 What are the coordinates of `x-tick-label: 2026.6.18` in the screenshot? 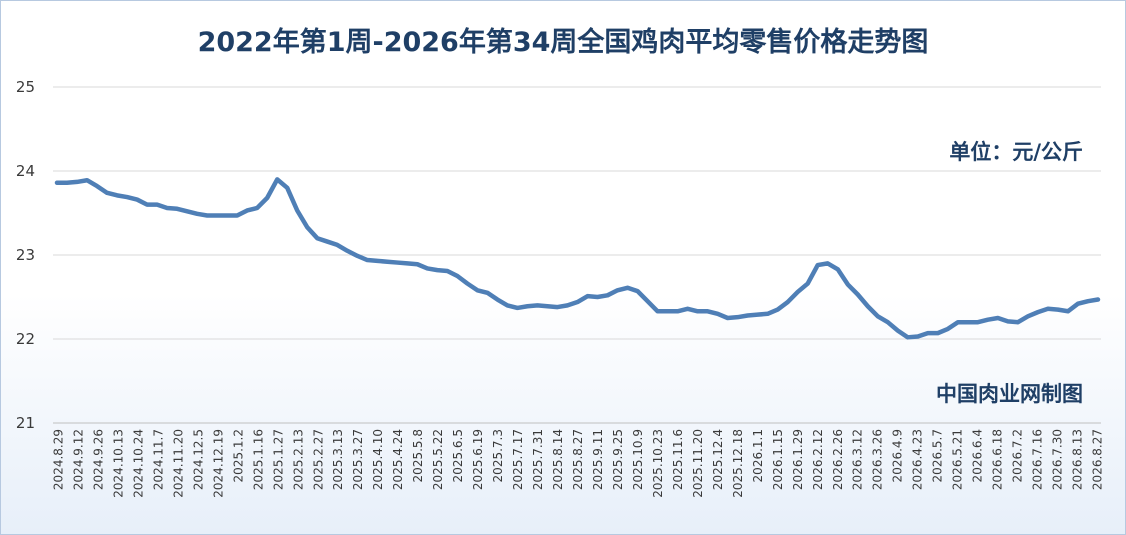 It's located at (998, 459).